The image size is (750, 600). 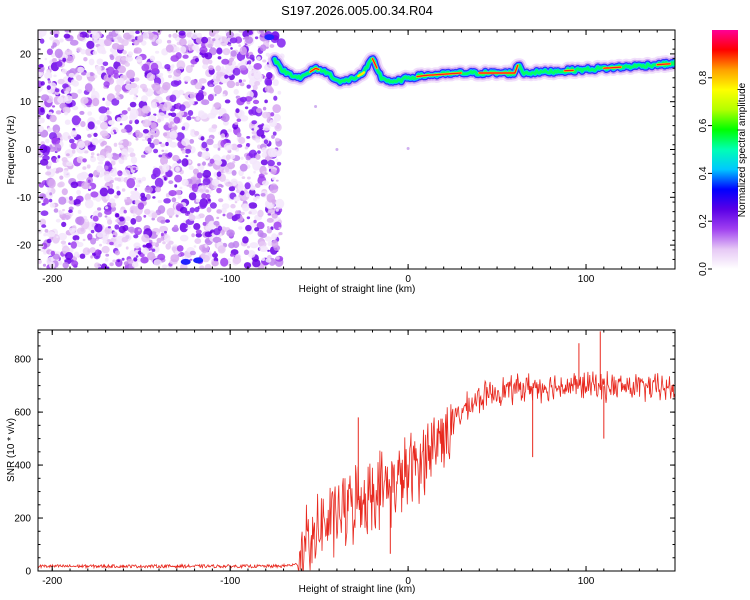 What do you see at coordinates (361, 74) in the screenshot?
I see `signal-hot-yellow` at bounding box center [361, 74].